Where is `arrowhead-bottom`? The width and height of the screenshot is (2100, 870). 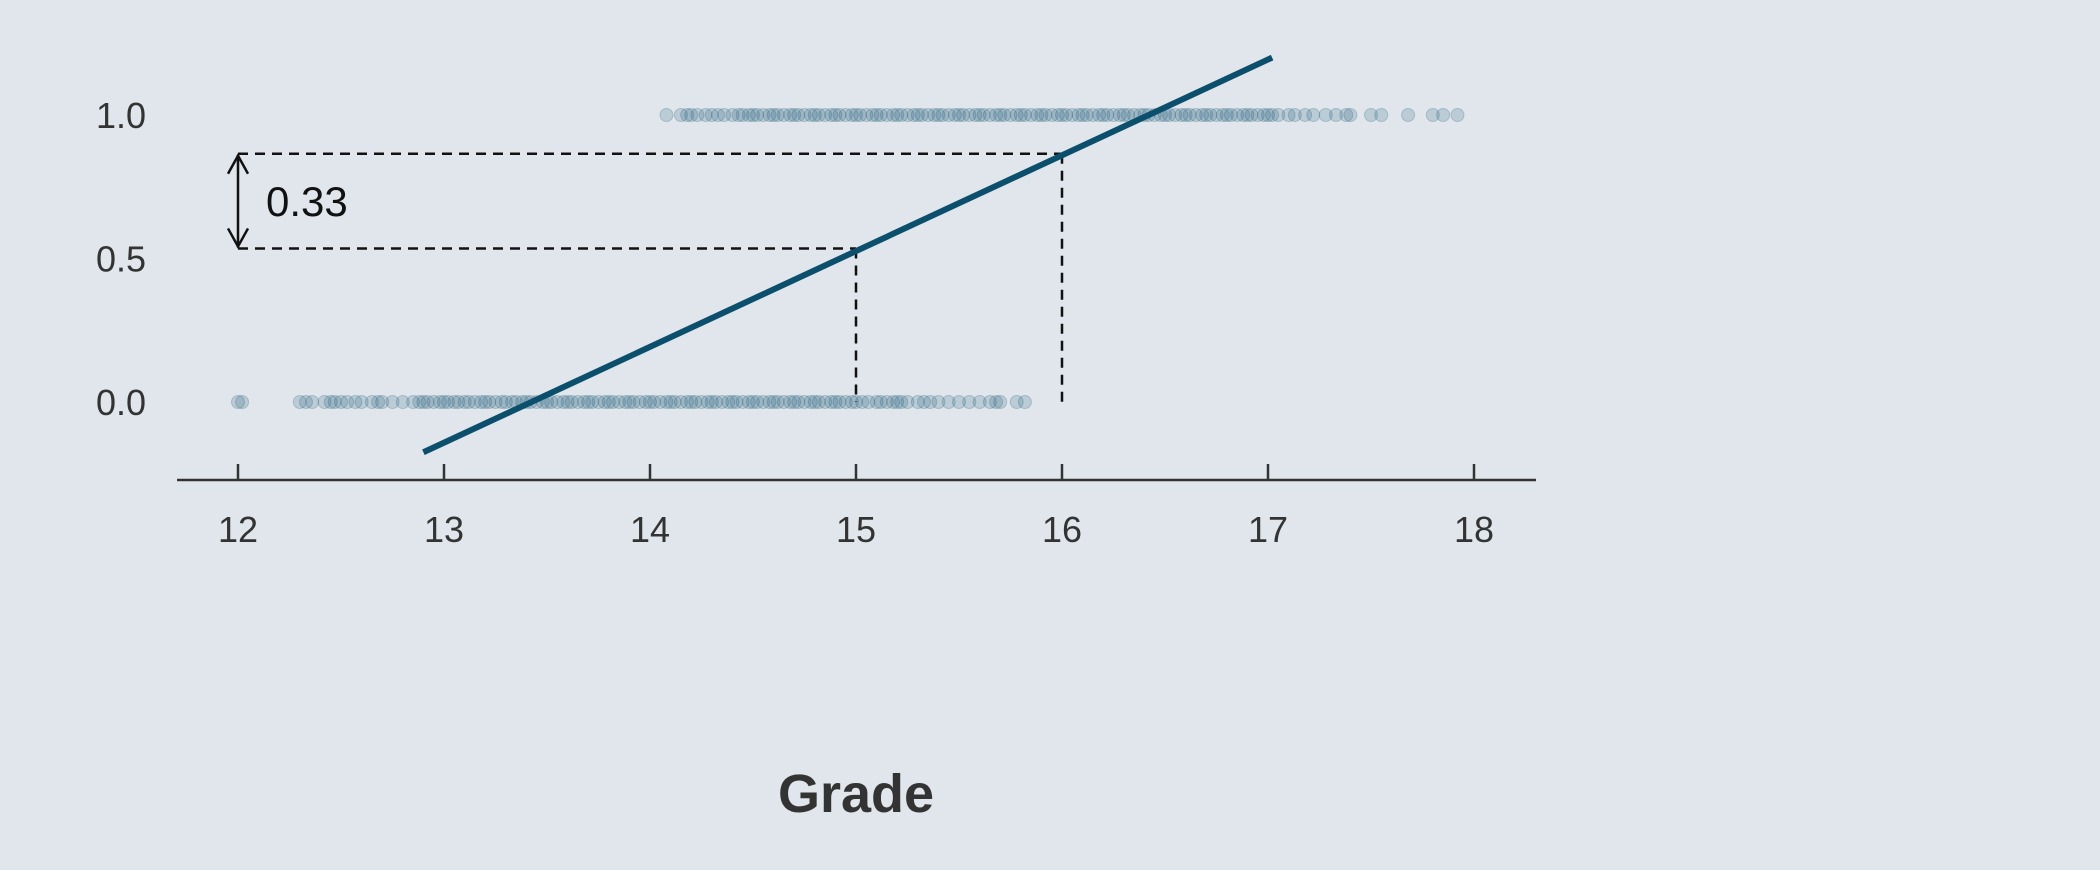
arrowhead-bottom is located at coordinates (238, 238).